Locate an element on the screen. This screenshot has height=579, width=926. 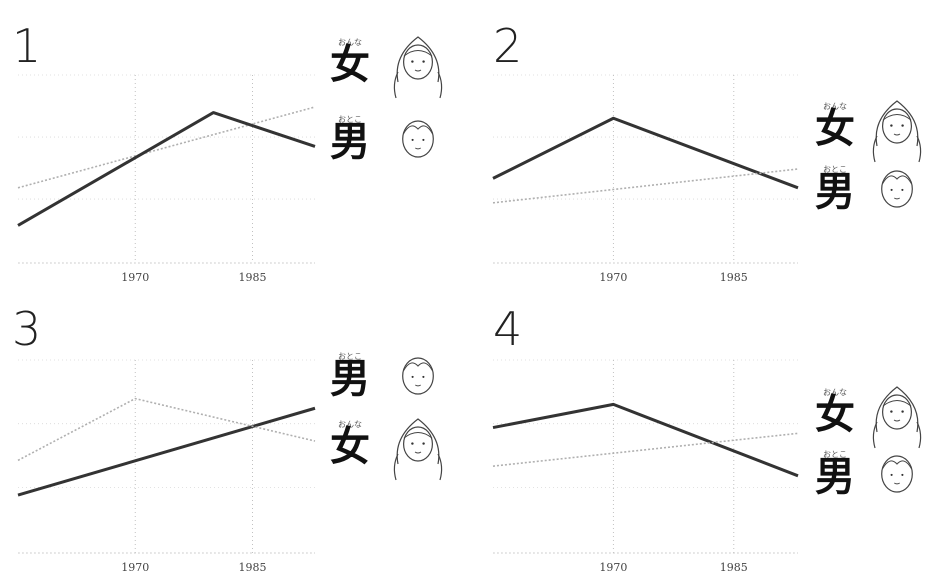
panel-number: 4 is located at coordinates (507, 329).